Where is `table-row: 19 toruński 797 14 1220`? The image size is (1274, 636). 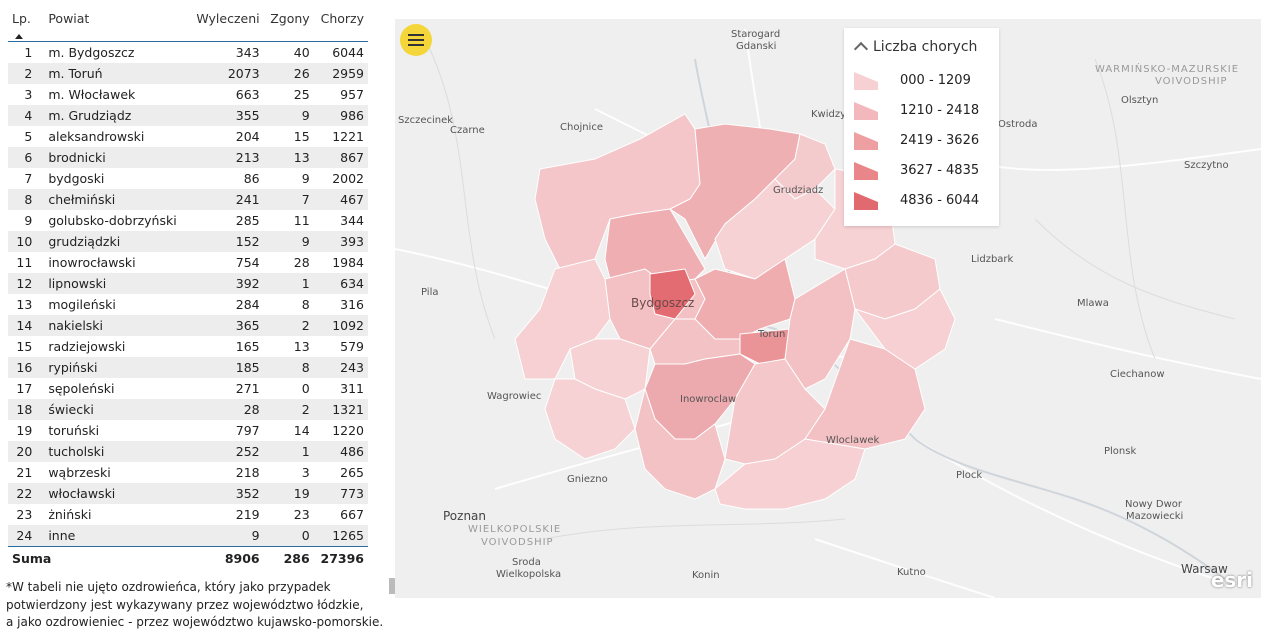 table-row: 19 toruński 797 14 1220 is located at coordinates (188, 430).